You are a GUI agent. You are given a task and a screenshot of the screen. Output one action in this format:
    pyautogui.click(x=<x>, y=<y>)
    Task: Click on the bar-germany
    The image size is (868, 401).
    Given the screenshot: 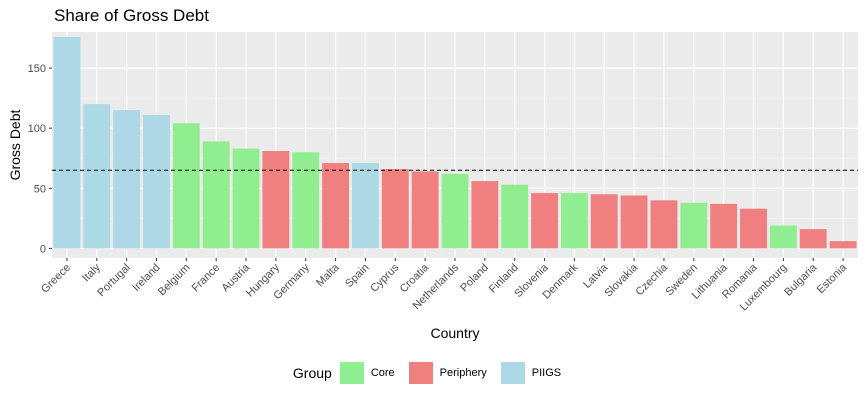 What is the action you would take?
    pyautogui.click(x=306, y=200)
    